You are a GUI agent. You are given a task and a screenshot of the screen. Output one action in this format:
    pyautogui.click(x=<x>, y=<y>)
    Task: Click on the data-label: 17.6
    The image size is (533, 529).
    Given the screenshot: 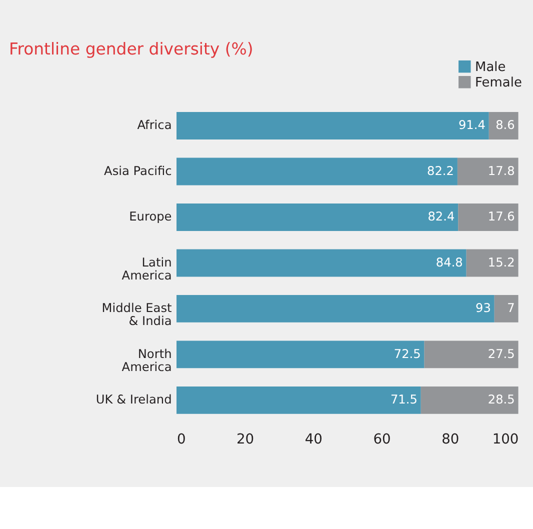 What is the action you would take?
    pyautogui.click(x=501, y=217)
    